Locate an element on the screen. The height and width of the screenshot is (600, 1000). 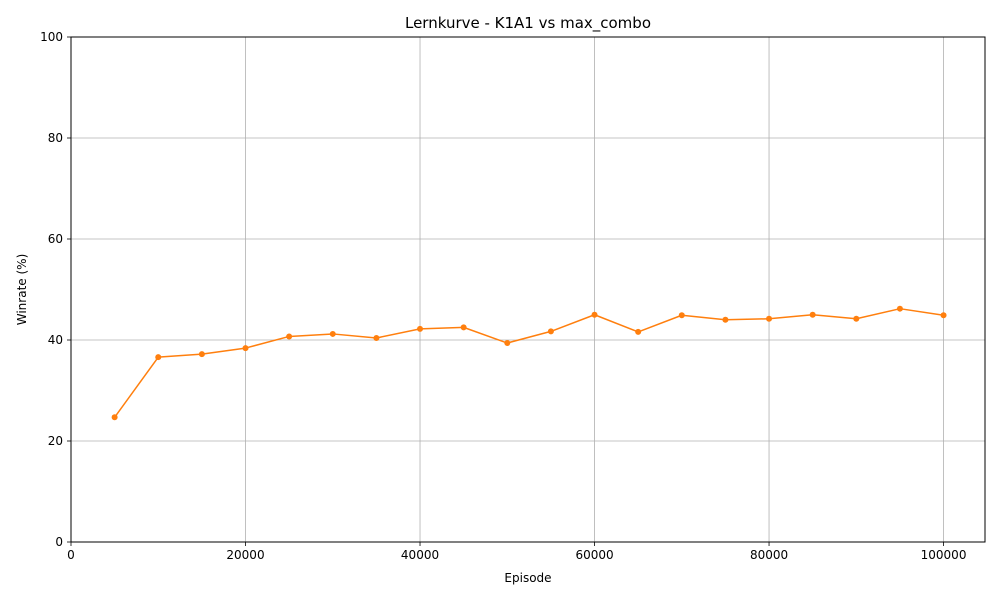
y-tick-label: 80 is located at coordinates (55, 138).